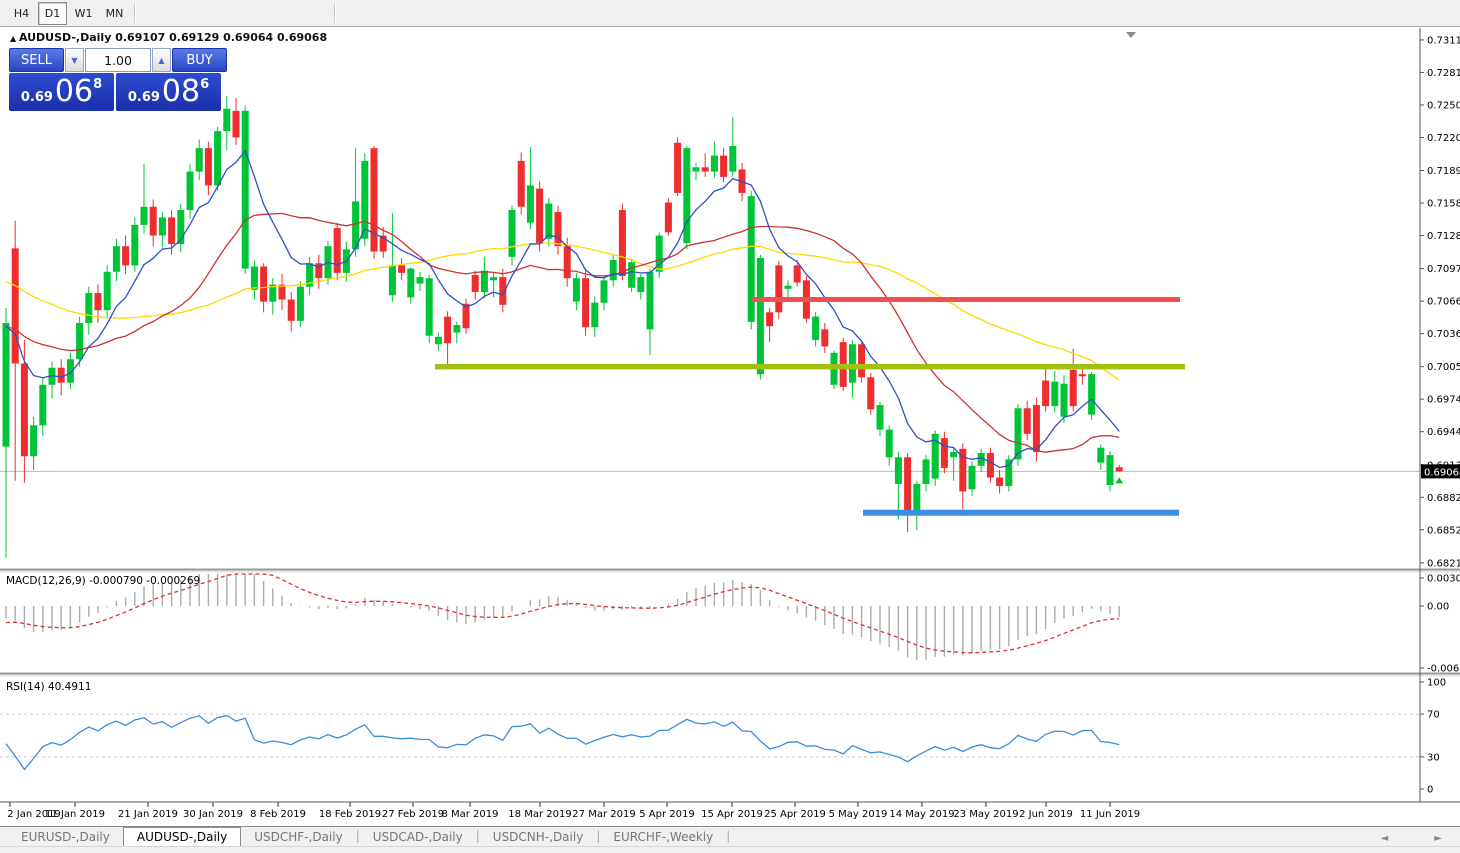  I want to click on volume-down-button: ▼, so click(74, 60).